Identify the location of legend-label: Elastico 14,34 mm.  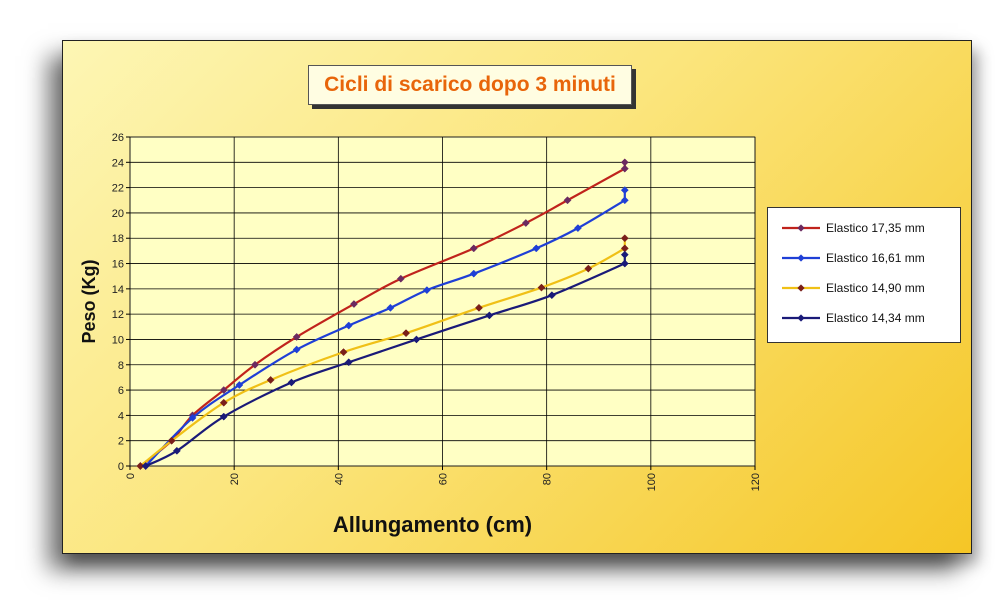
(875, 318).